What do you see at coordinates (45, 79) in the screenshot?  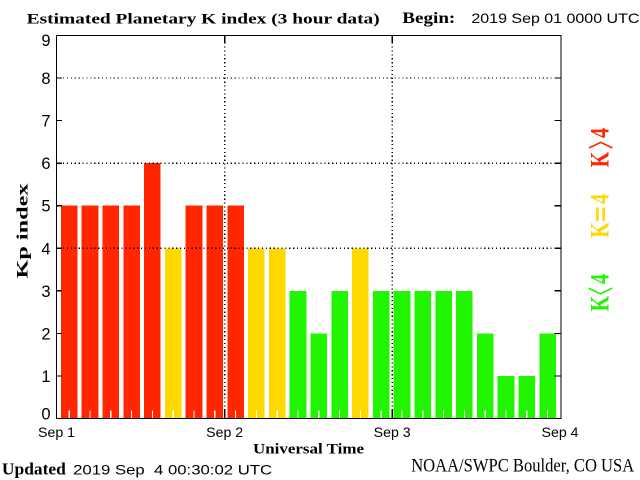 I see `svg-text: 8` at bounding box center [45, 79].